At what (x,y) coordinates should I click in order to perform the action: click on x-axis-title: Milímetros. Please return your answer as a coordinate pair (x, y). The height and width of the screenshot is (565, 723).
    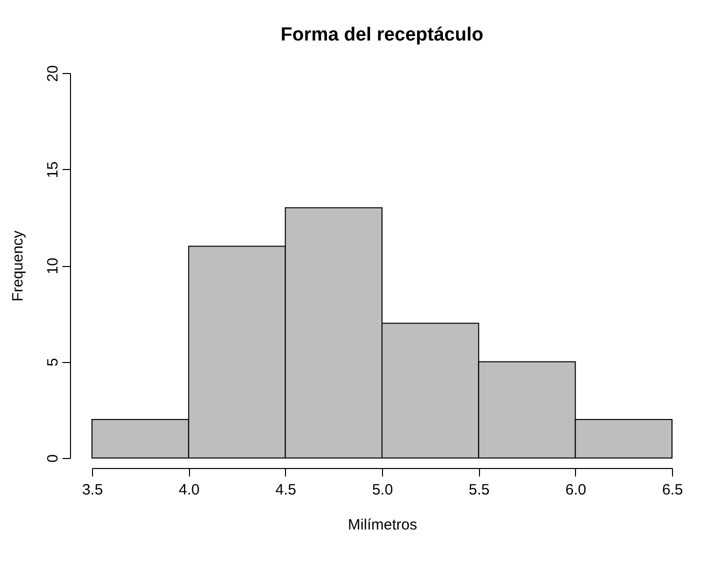
    Looking at the image, I should click on (383, 525).